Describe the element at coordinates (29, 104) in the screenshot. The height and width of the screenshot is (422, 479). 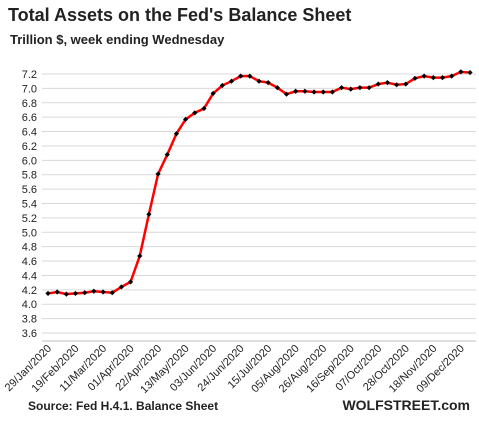
I see `y-tick-label: 6.8` at that location.